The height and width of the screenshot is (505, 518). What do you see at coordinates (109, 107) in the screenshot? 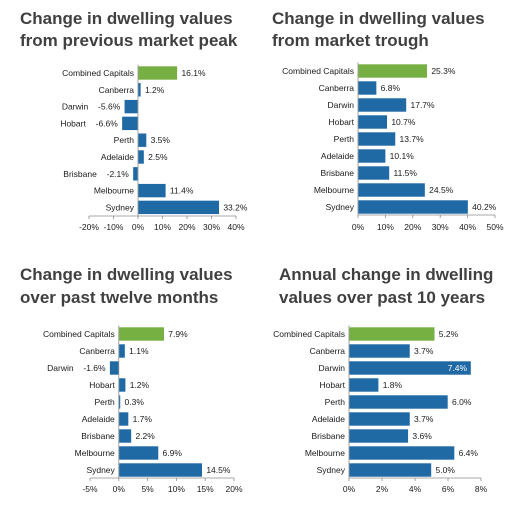
I see `data-label: -5.6%` at bounding box center [109, 107].